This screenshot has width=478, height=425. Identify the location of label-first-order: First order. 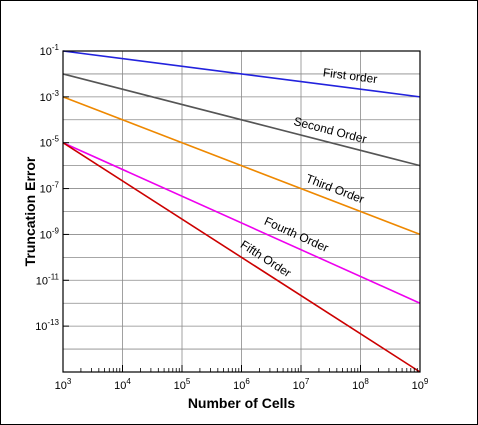
(350, 75).